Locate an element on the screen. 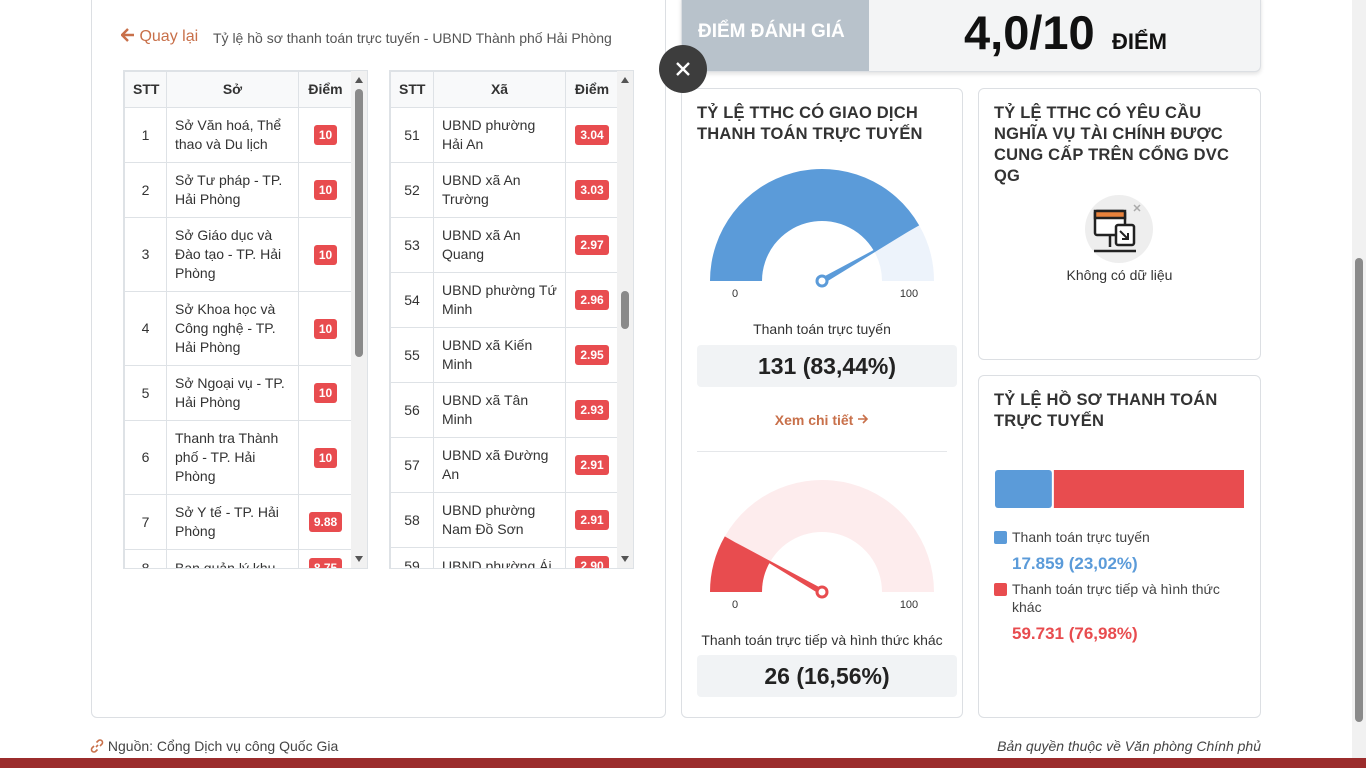 The width and height of the screenshot is (1366, 768). stt-cell: 56 is located at coordinates (412, 410).